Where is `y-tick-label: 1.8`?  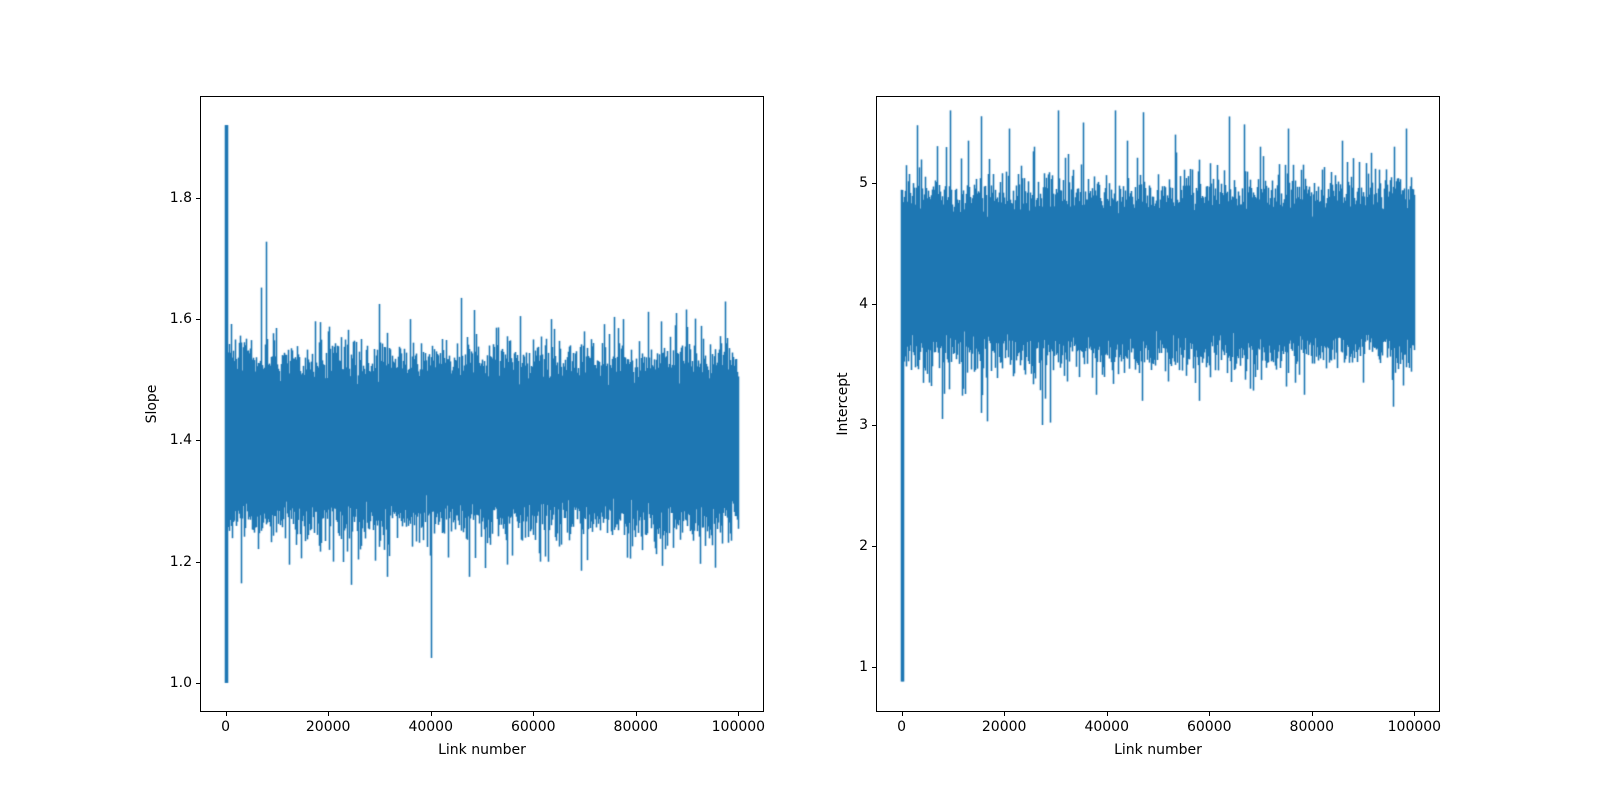 y-tick-label: 1.8 is located at coordinates (180, 197).